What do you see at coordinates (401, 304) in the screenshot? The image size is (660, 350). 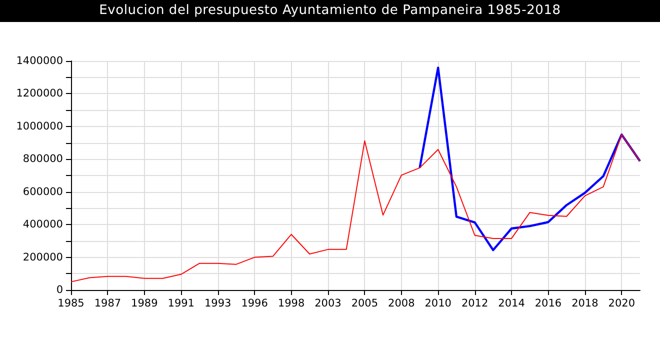 I see `x-tick-label: 2008` at bounding box center [401, 304].